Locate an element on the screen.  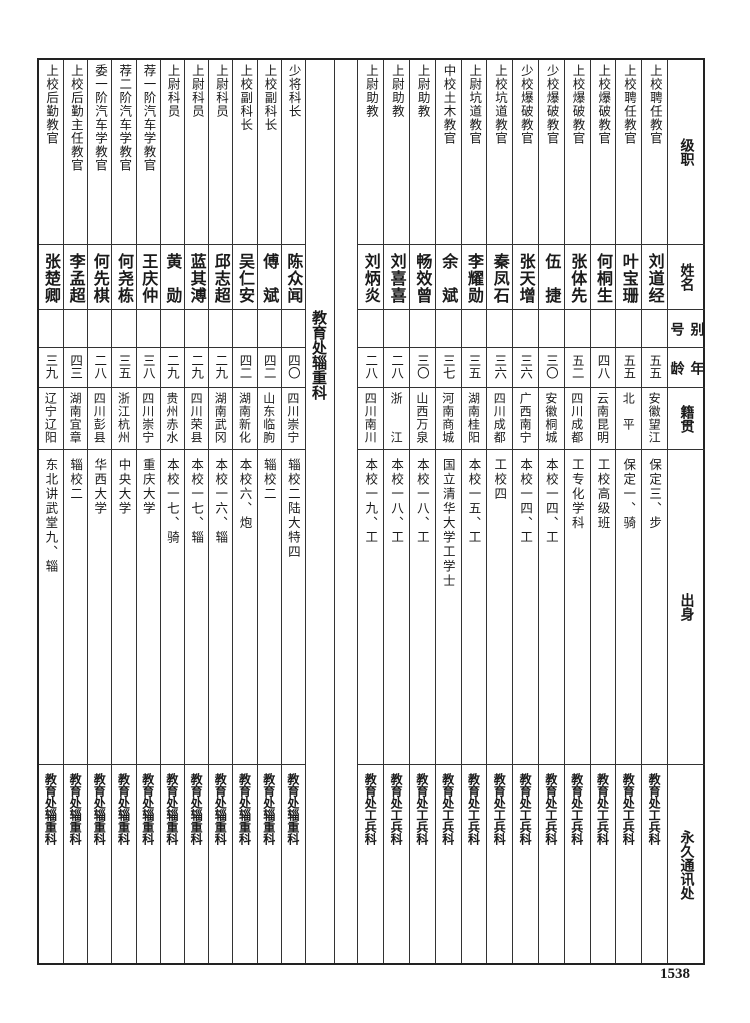
table-row: 委一阶汽车学教官 何先棋 二八 四川彭县 华西大学 教育处辎重科 is located at coordinates (99, 512).